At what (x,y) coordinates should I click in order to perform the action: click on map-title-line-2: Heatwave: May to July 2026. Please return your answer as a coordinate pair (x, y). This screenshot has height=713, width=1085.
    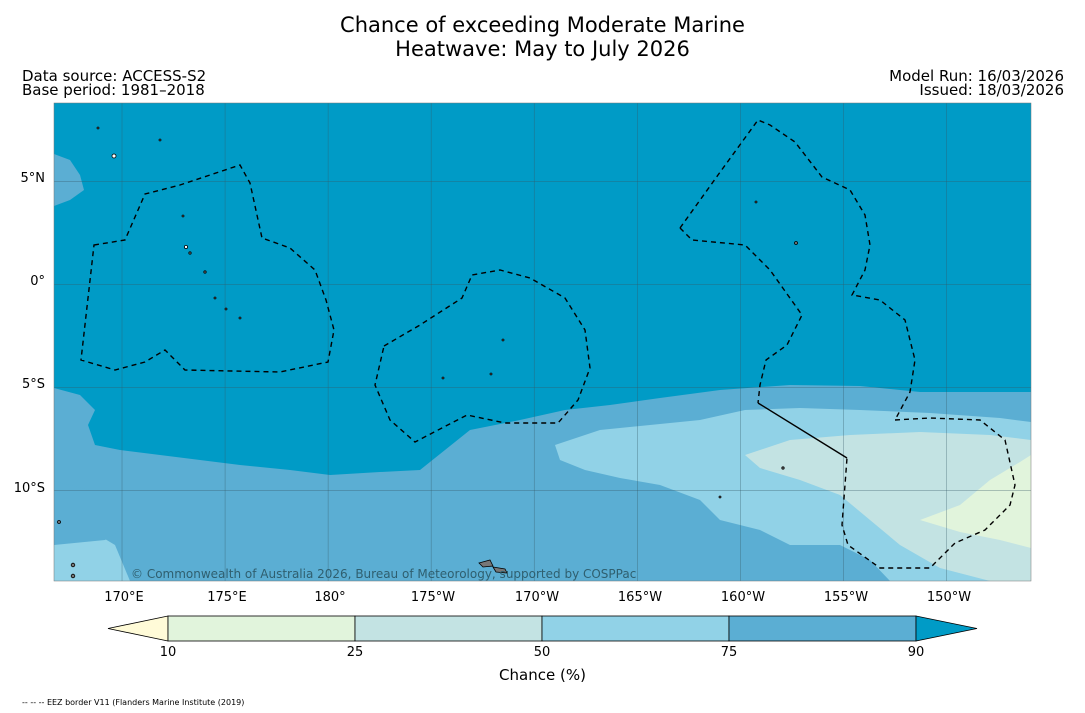
    Looking at the image, I should click on (542, 49).